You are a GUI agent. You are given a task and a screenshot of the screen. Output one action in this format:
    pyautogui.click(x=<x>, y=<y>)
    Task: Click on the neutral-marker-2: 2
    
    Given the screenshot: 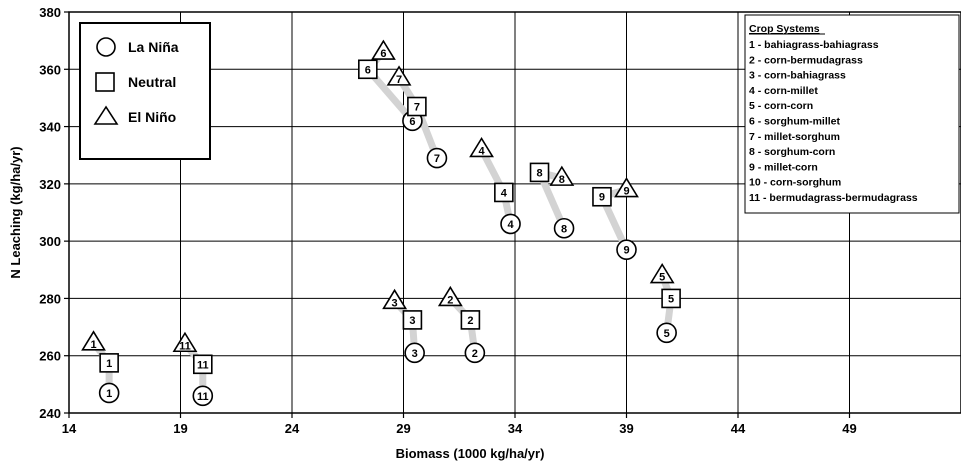 What is the action you would take?
    pyautogui.click(x=470, y=320)
    